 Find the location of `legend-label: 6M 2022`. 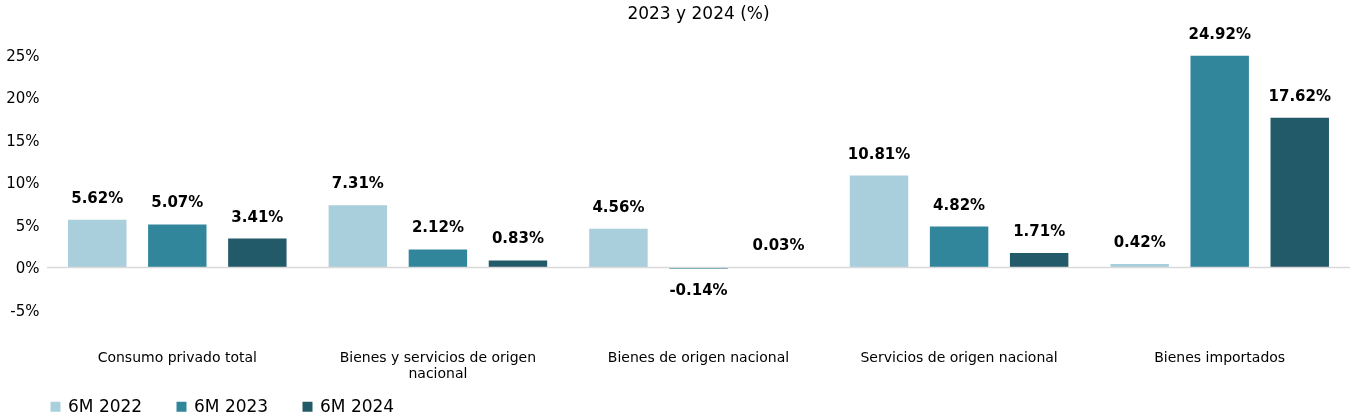

legend-label: 6M 2022 is located at coordinates (105, 405).